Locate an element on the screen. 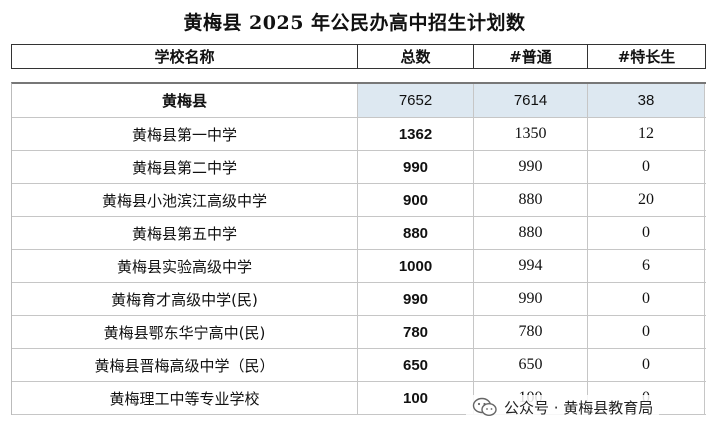 The image size is (709, 440). header-total: 总数 is located at coordinates (416, 56).